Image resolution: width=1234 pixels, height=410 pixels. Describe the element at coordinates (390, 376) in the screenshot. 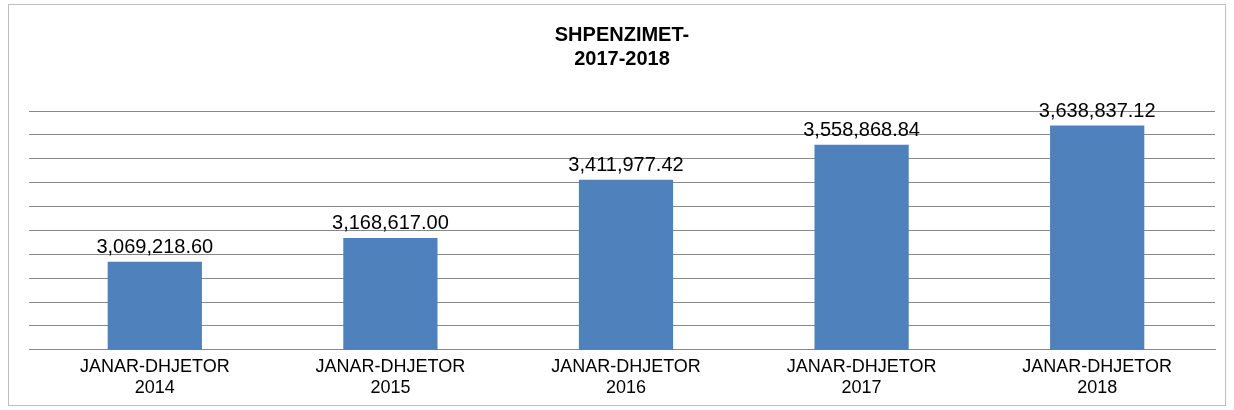

I see `x-tick-label: JANAR-DHJETOR 2015` at that location.